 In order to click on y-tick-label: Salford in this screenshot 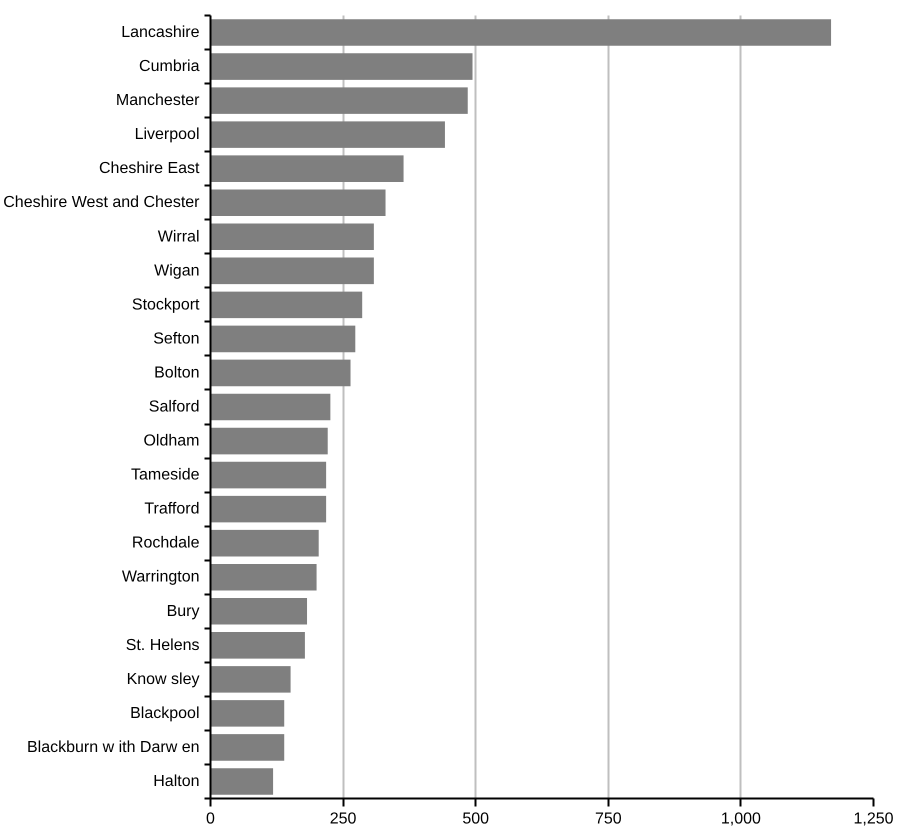, I will do `click(174, 407)`.